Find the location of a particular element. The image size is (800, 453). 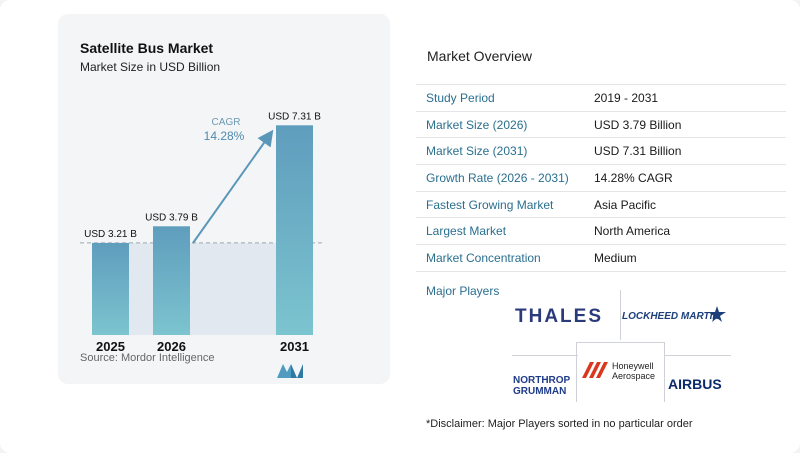

bar-2025 is located at coordinates (110, 288).